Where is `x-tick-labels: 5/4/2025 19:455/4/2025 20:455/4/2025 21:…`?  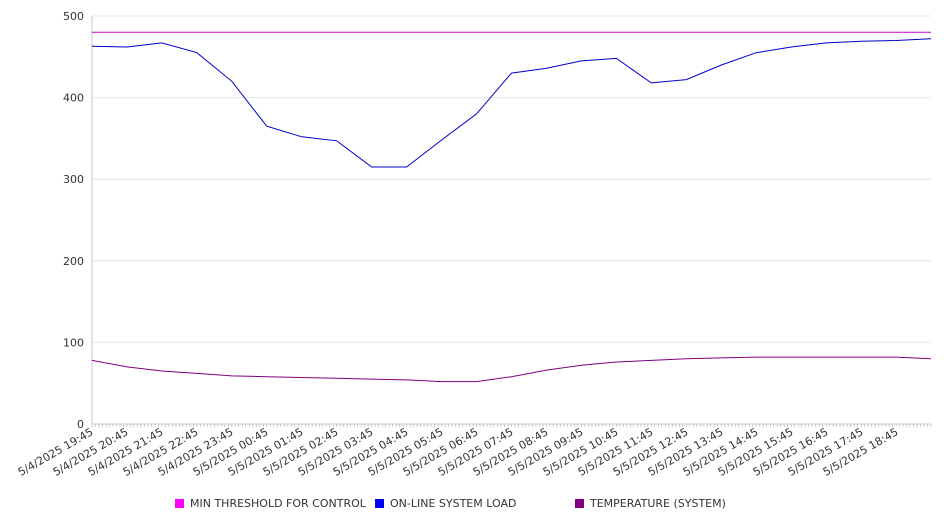 x-tick-labels: 5/4/2025 19:455/4/2025 20:455/4/2025 21:… is located at coordinates (458, 452).